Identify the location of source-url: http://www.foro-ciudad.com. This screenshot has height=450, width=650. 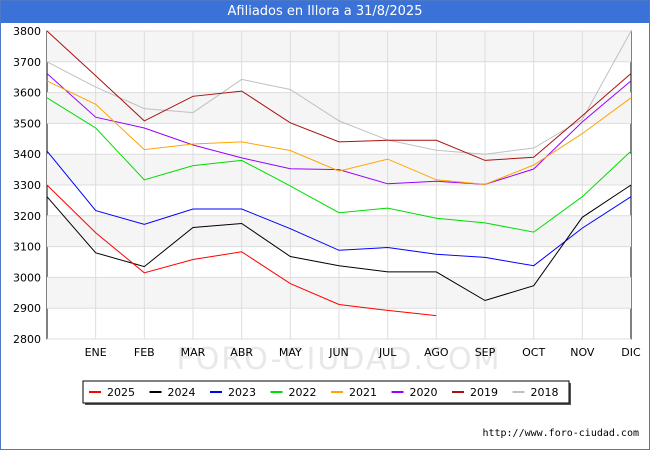
(560, 433).